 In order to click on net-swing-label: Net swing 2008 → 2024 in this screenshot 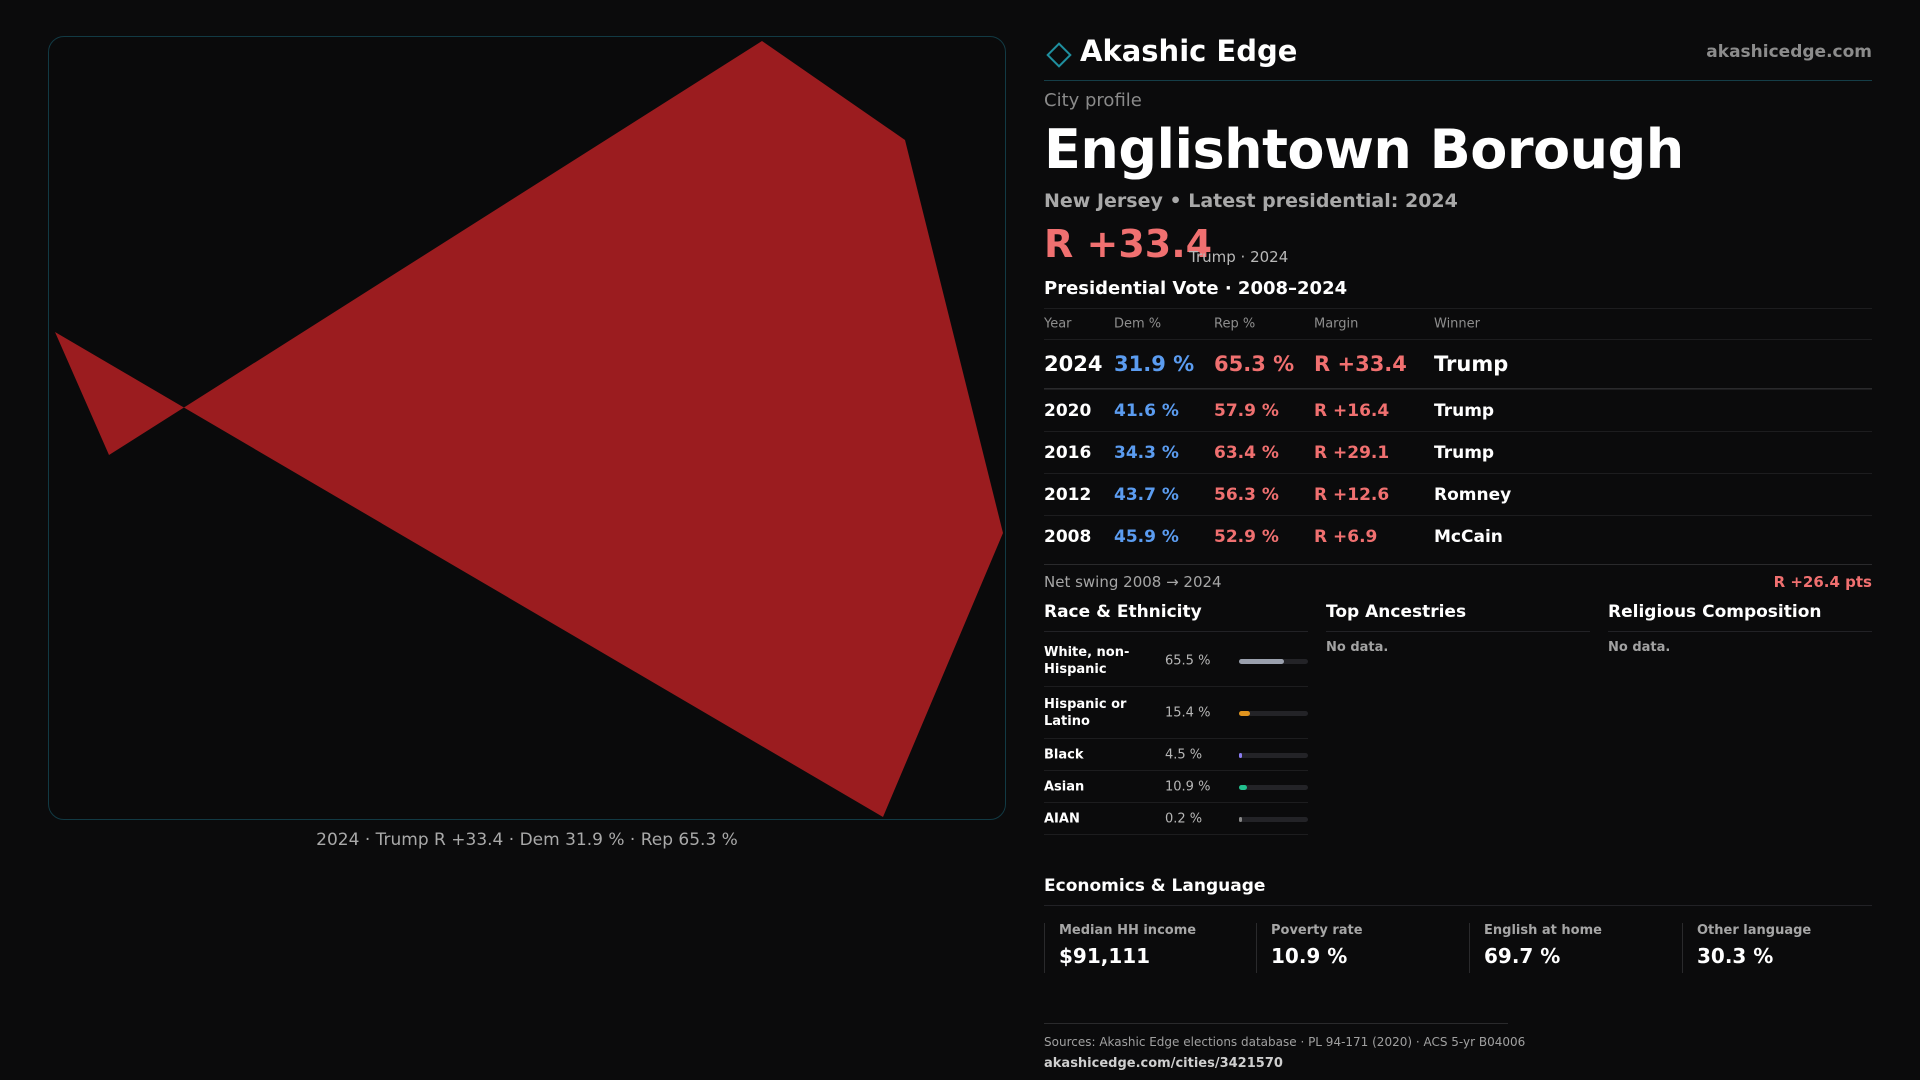, I will do `click(1133, 582)`.